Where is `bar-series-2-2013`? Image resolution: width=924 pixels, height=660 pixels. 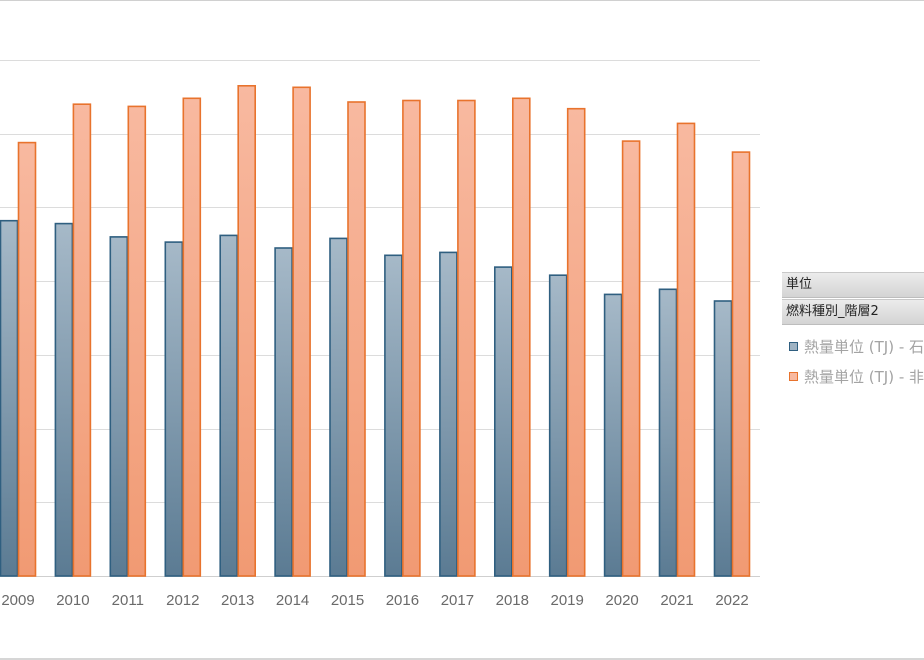 bar-series-2-2013 is located at coordinates (246, 331).